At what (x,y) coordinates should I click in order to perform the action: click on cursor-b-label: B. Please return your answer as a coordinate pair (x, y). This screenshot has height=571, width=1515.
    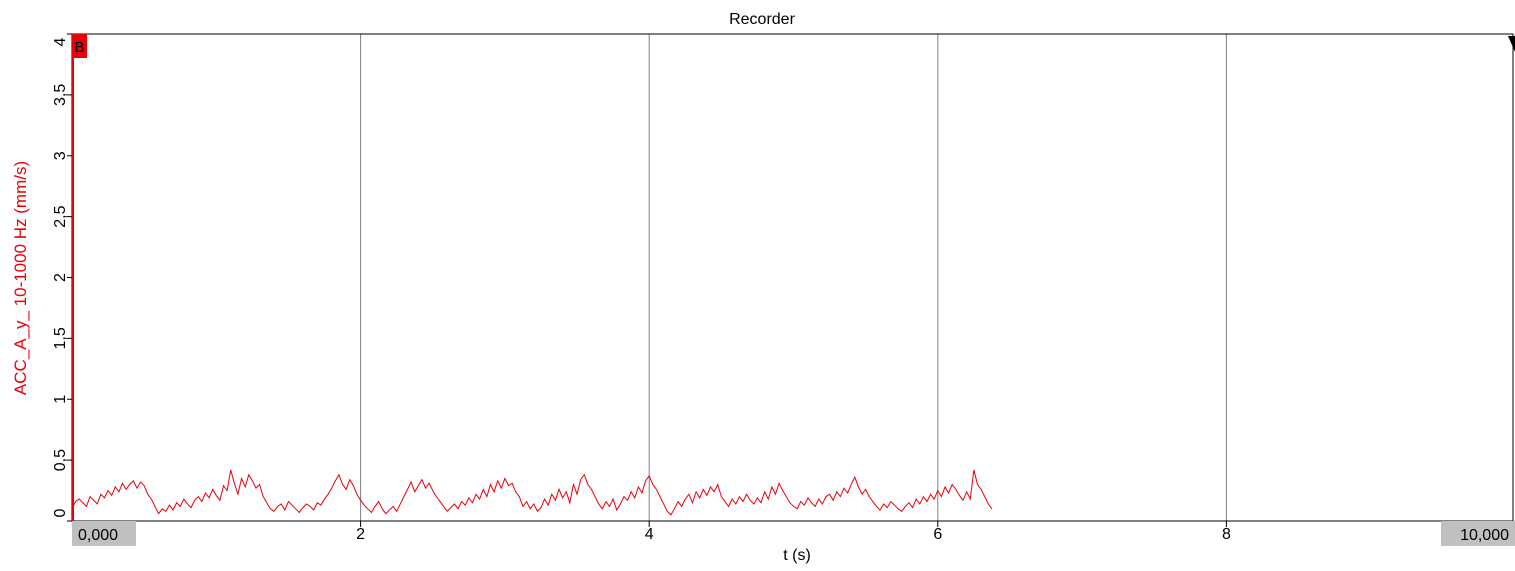
    Looking at the image, I should click on (79, 47).